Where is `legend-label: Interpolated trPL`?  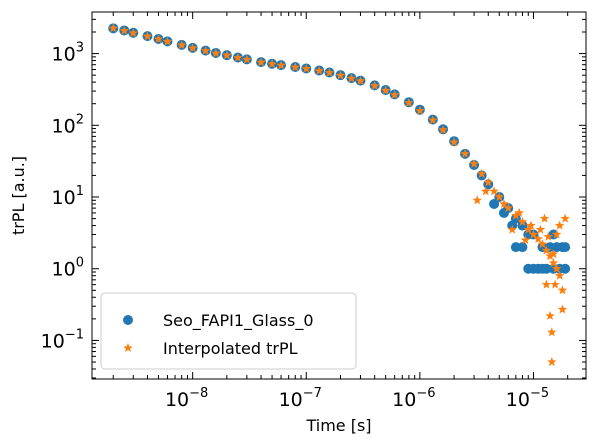
legend-label: Interpolated trPL is located at coordinates (230, 348).